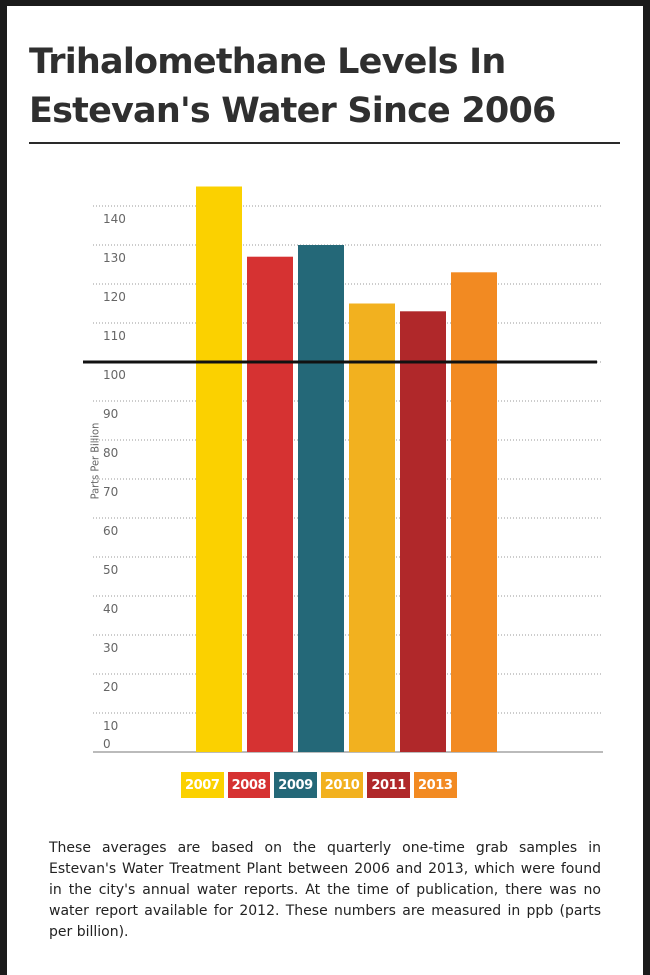 The height and width of the screenshot is (975, 650). Describe the element at coordinates (474, 512) in the screenshot. I see `bar-2013` at that location.